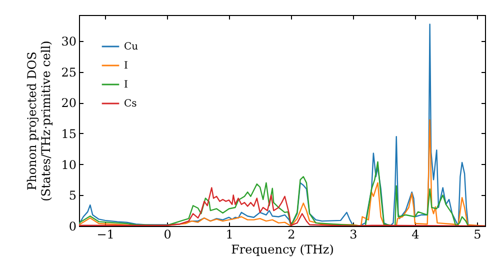 The image size is (500, 280). Describe the element at coordinates (292, 235) in the screenshot. I see `x-tick-label: 2` at that location.